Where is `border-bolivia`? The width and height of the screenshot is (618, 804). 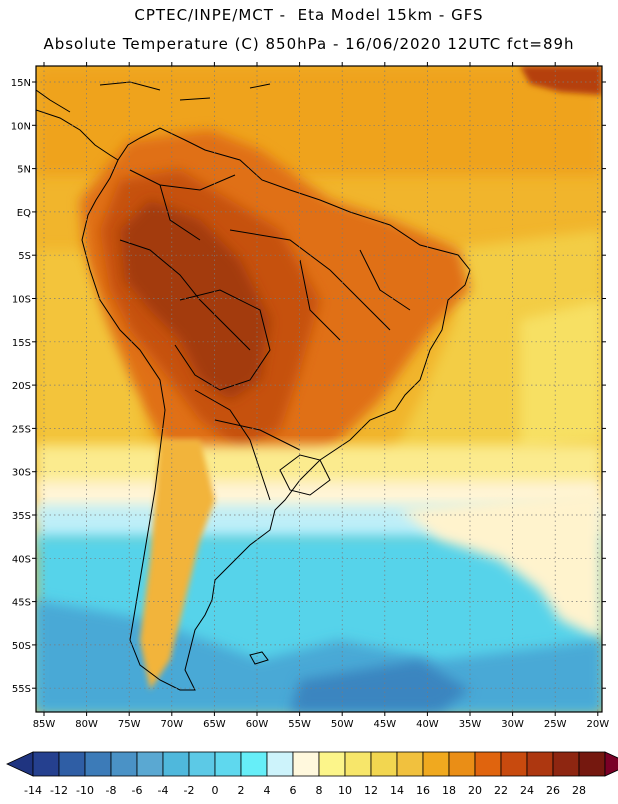 border-bolivia is located at coordinates (222, 340).